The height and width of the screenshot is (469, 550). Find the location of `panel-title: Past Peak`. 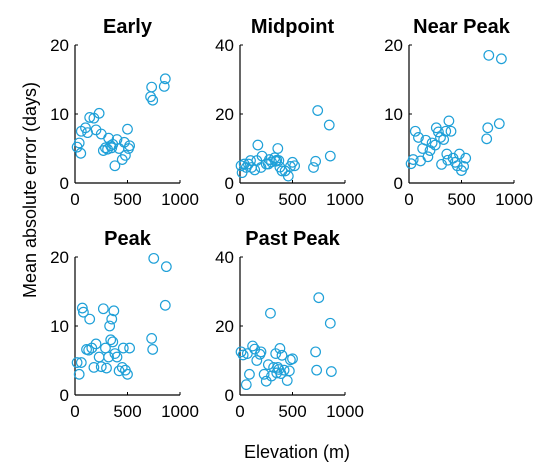

panel-title: Past Peak is located at coordinates (292, 239).